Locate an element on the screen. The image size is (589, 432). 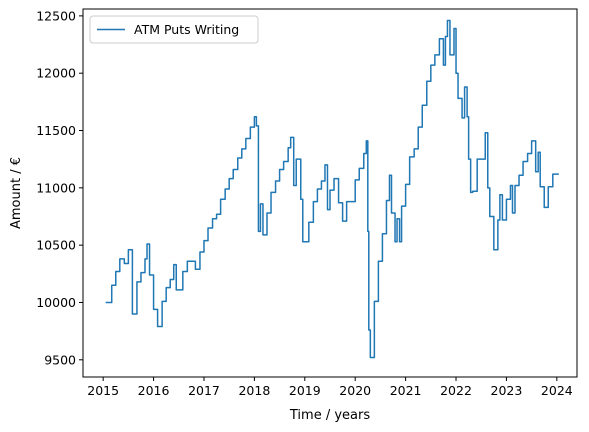
x-tick-label: 2020 is located at coordinates (355, 390).